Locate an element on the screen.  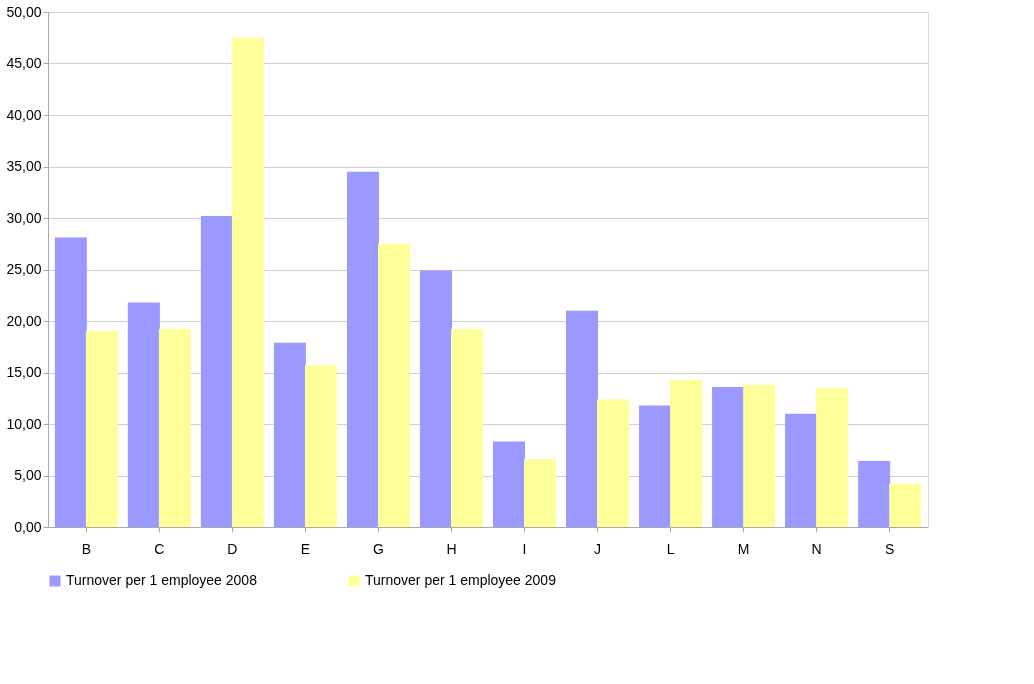
y-tick-label: 30,00 is located at coordinates (24, 217).